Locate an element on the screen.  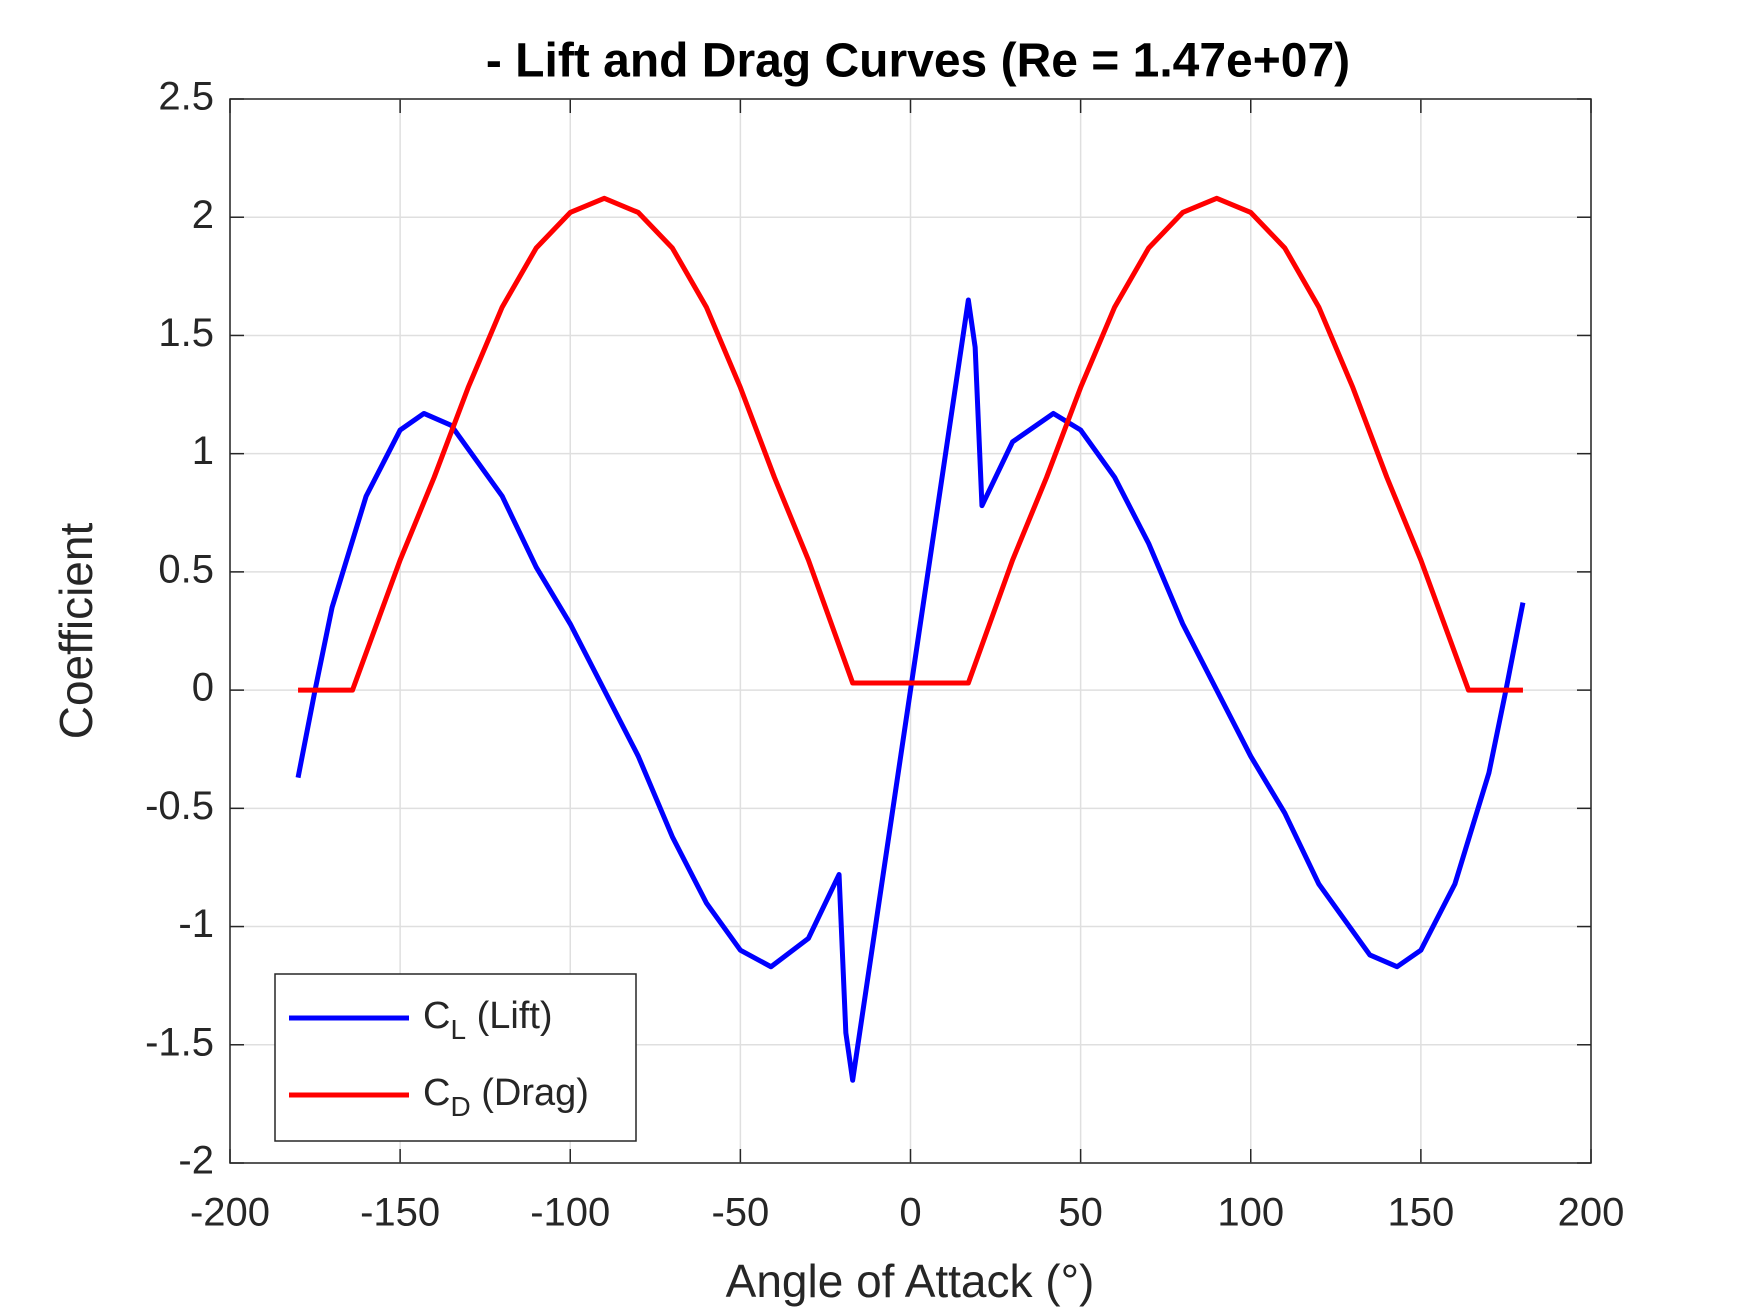
y-axis-label: Coefficient is located at coordinates (76, 631).